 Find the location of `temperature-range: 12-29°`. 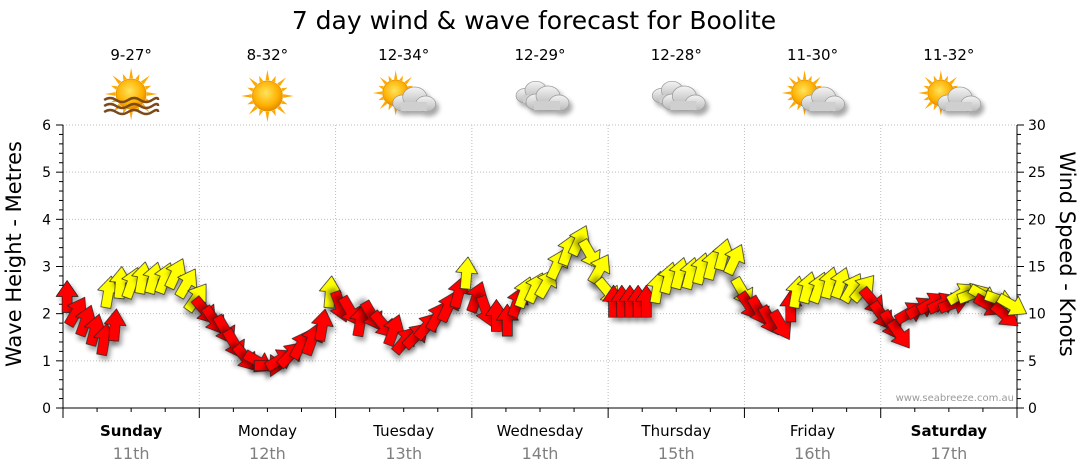

temperature-range: 12-29° is located at coordinates (539, 55).